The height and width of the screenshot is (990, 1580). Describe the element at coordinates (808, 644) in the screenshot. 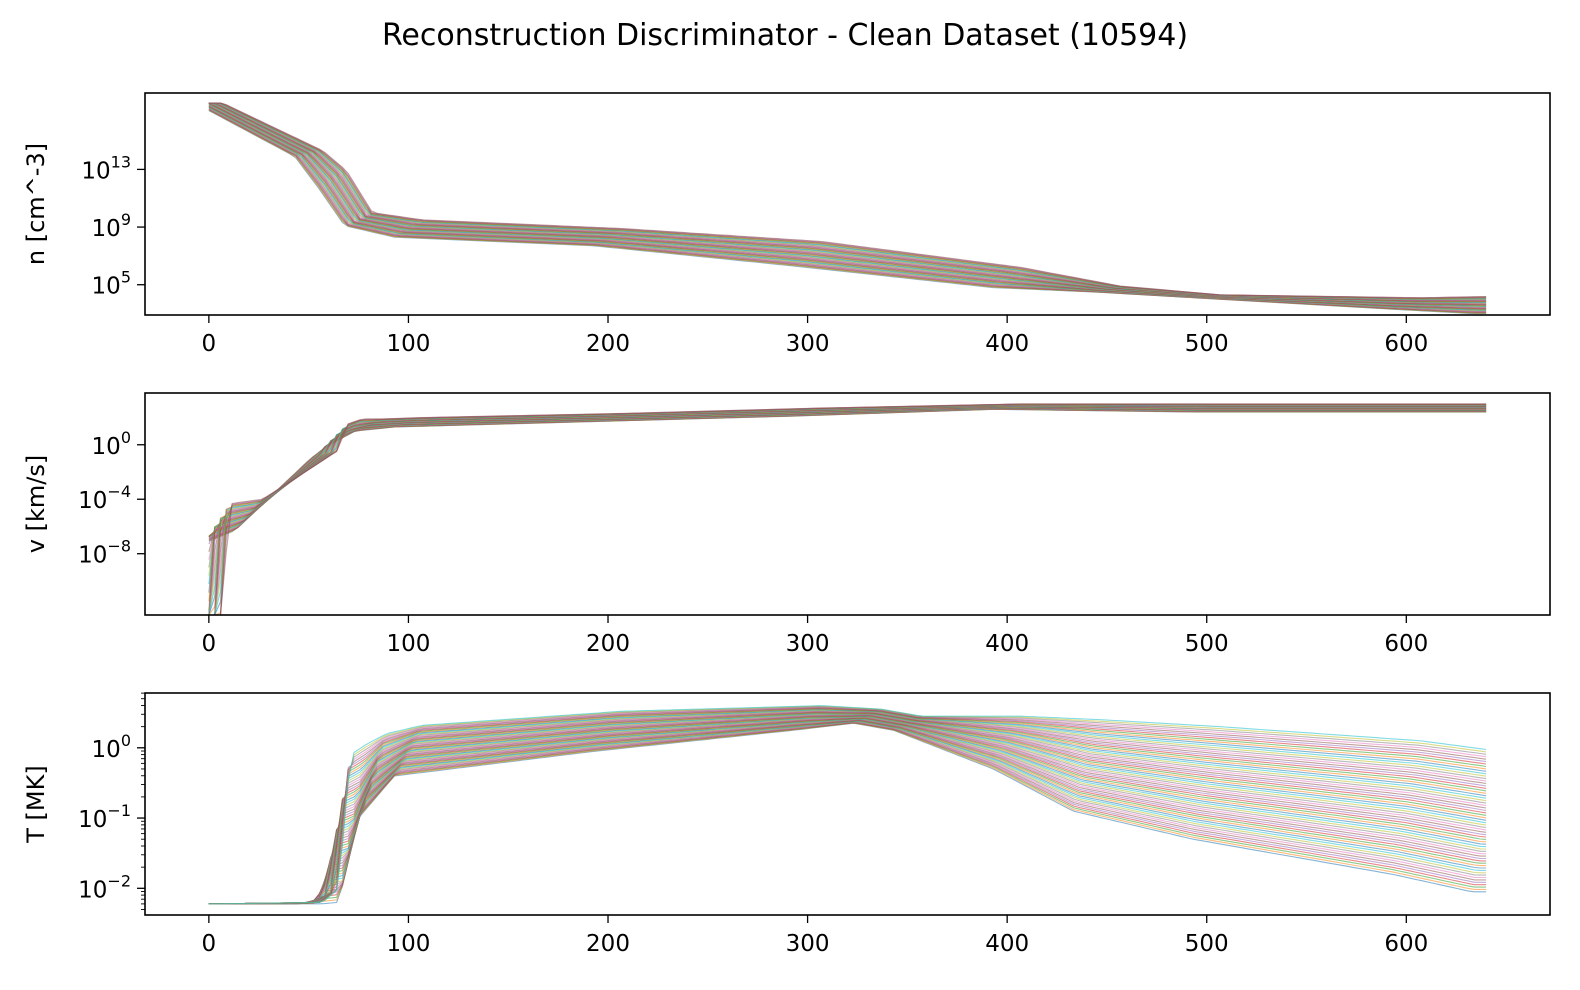

I see `x-tick-label-velocity: 300` at that location.